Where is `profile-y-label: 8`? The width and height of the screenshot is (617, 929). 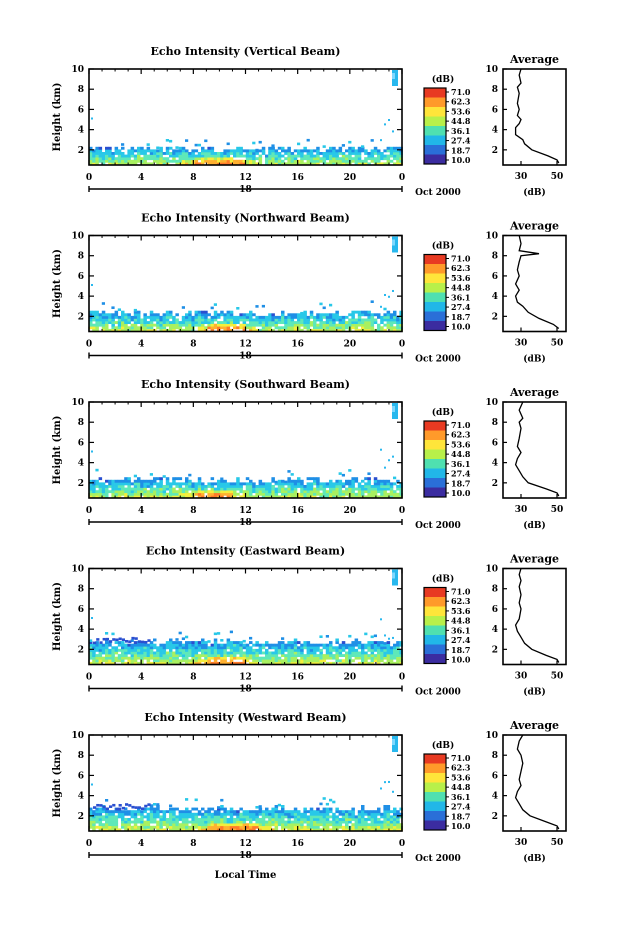 profile-y-label: 8 is located at coordinates (495, 423).